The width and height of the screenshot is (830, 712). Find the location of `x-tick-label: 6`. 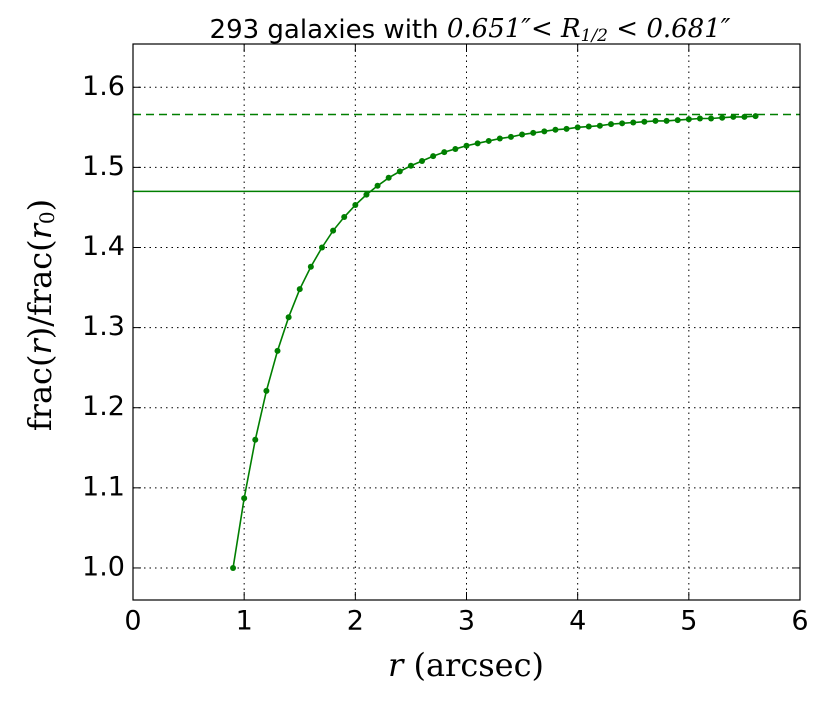

x-tick-label: 6 is located at coordinates (799, 621).